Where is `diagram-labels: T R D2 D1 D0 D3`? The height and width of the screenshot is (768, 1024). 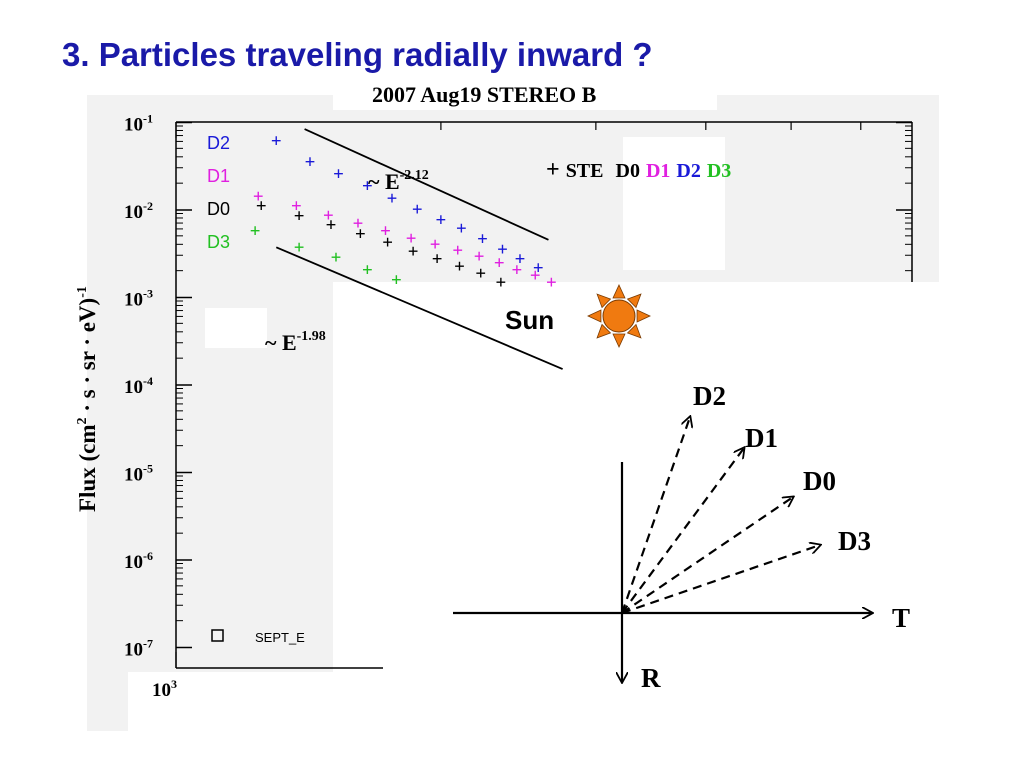 diagram-labels: T R D2 D1 D0 D3 is located at coordinates (775, 537).